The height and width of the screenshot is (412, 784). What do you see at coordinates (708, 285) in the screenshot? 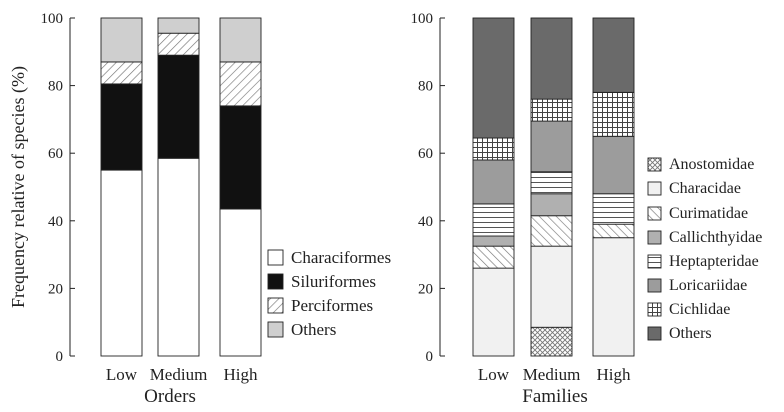
I see `legend-label: Loricariidae` at bounding box center [708, 285].